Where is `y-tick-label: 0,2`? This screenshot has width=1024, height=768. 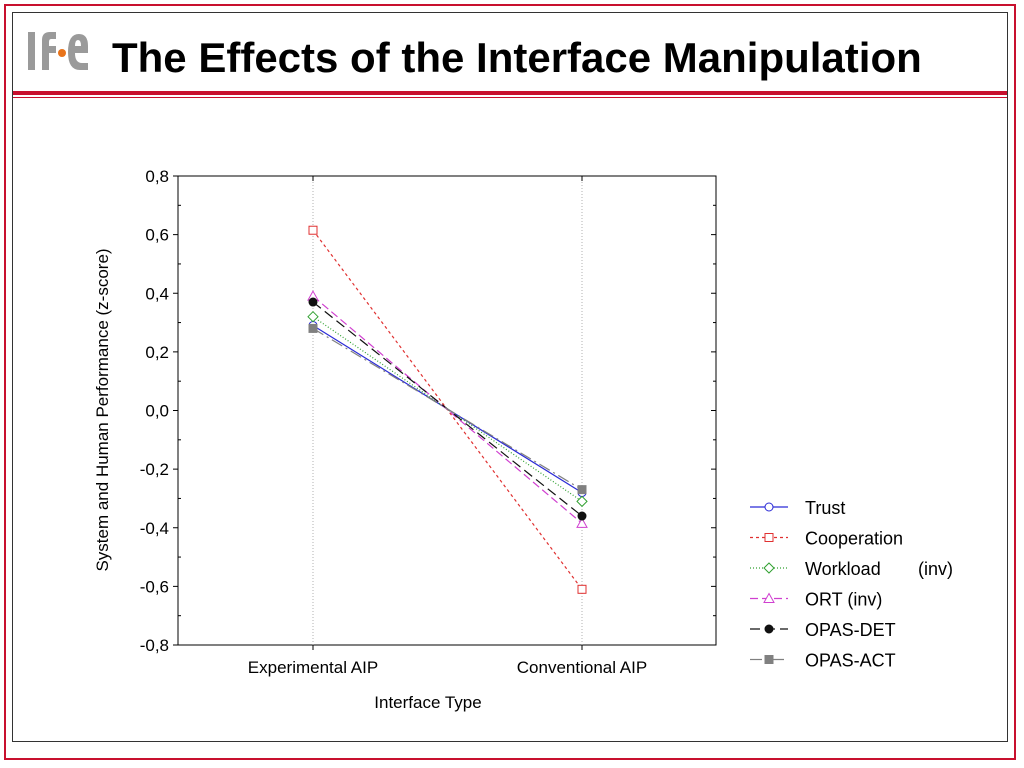
y-tick-label: 0,2 is located at coordinates (157, 352).